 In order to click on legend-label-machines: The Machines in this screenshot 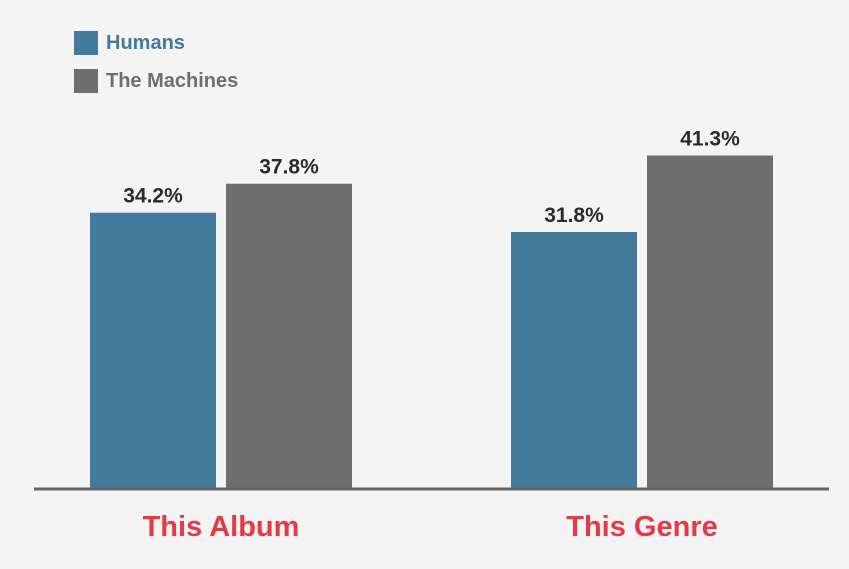, I will do `click(172, 80)`.